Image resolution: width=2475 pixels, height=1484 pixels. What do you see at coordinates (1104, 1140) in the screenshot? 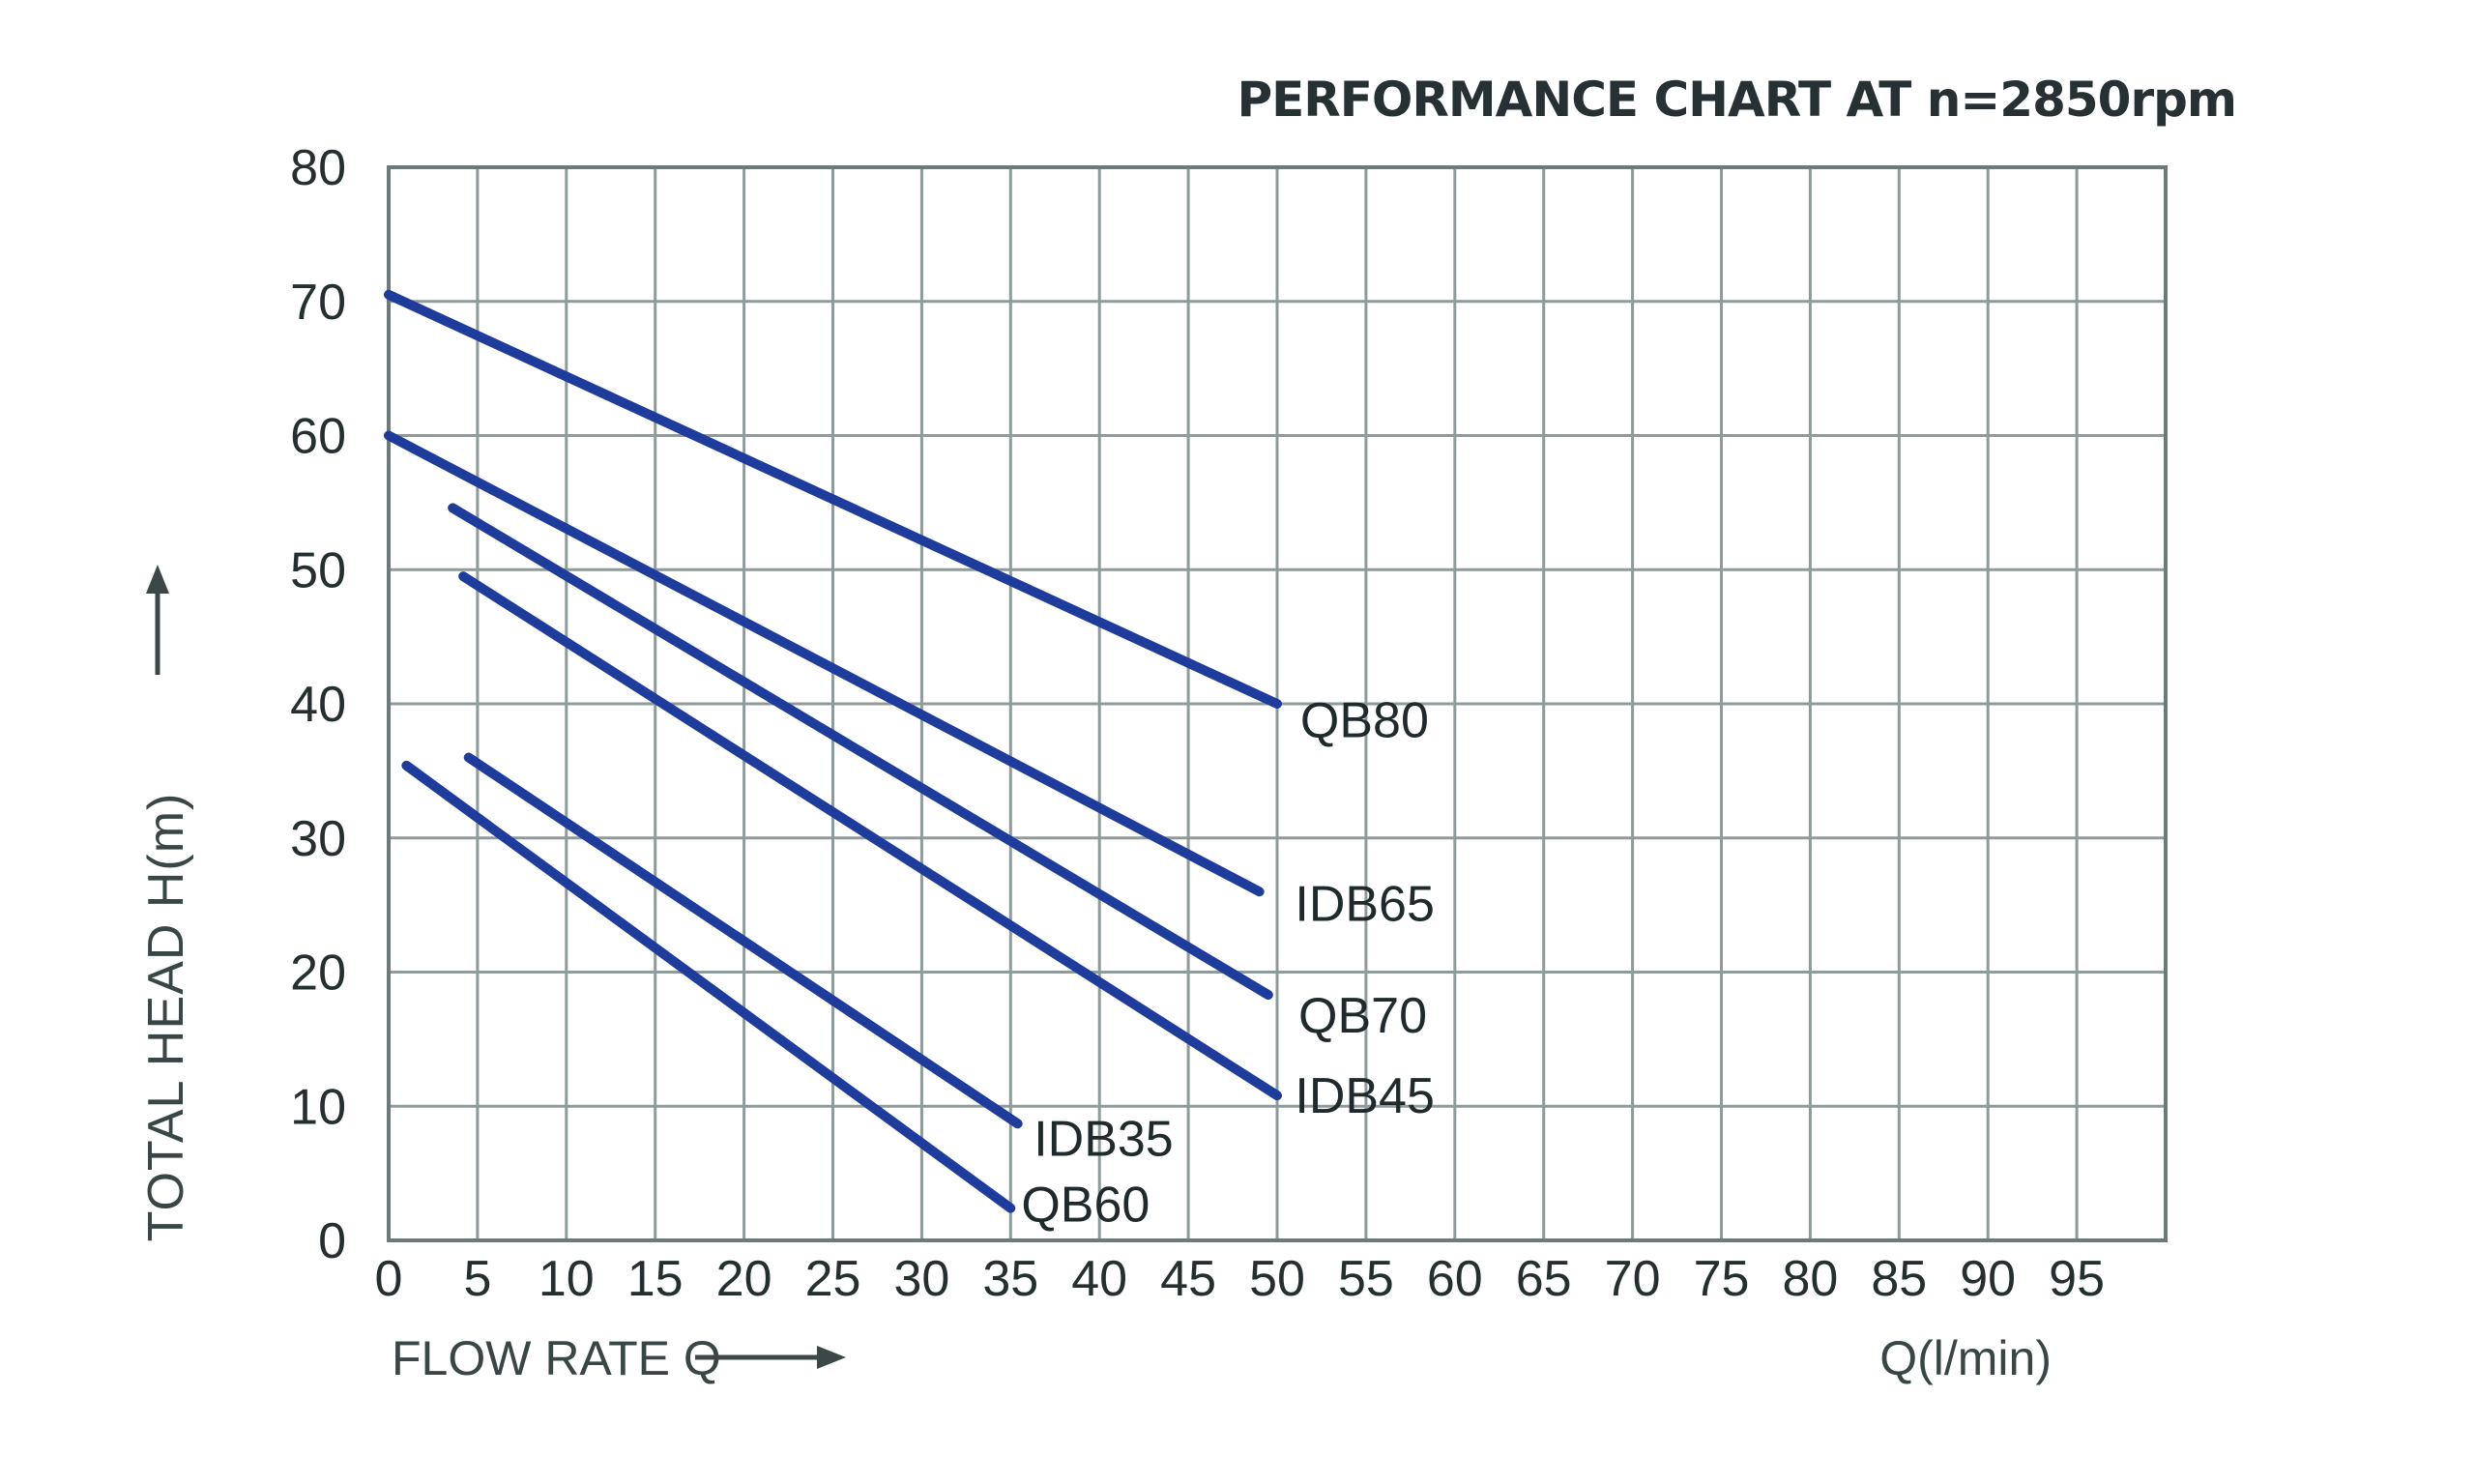
I see `curve-label-IDB35: IDB35` at bounding box center [1104, 1140].